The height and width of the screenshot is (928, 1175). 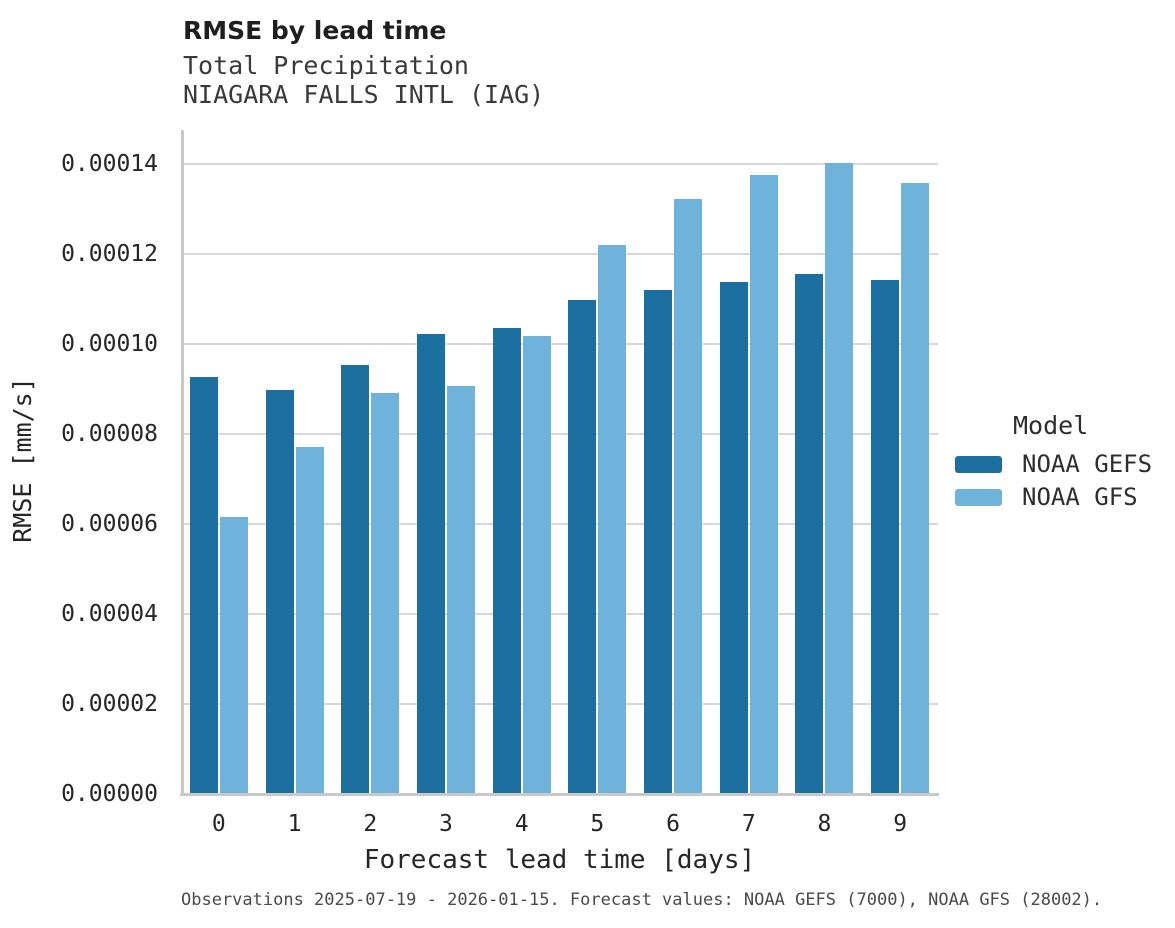 What do you see at coordinates (559, 794) in the screenshot?
I see `x-axis-spine` at bounding box center [559, 794].